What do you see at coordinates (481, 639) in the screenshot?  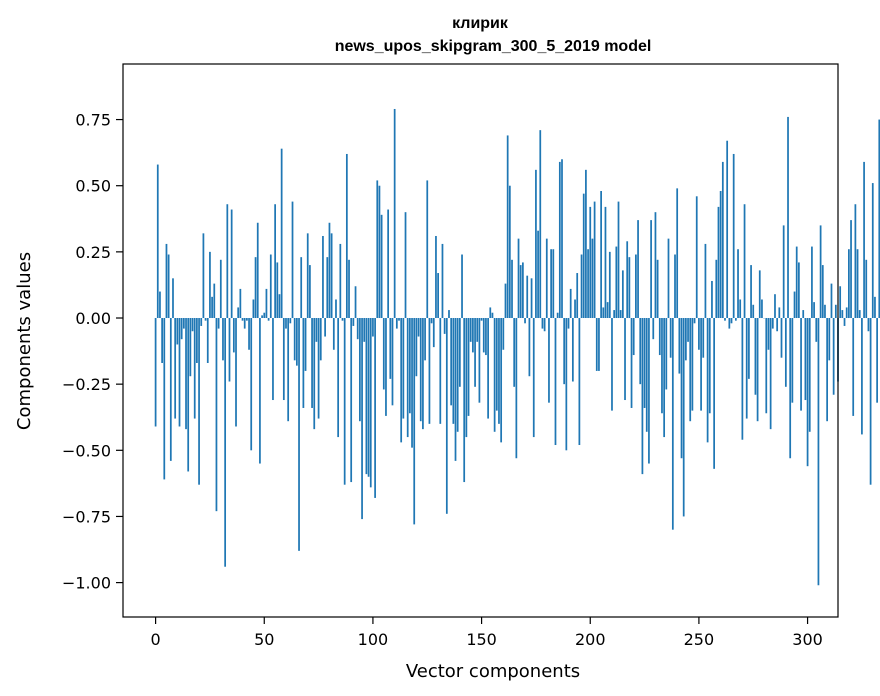 I see `x-tick-label: 150` at bounding box center [481, 639].